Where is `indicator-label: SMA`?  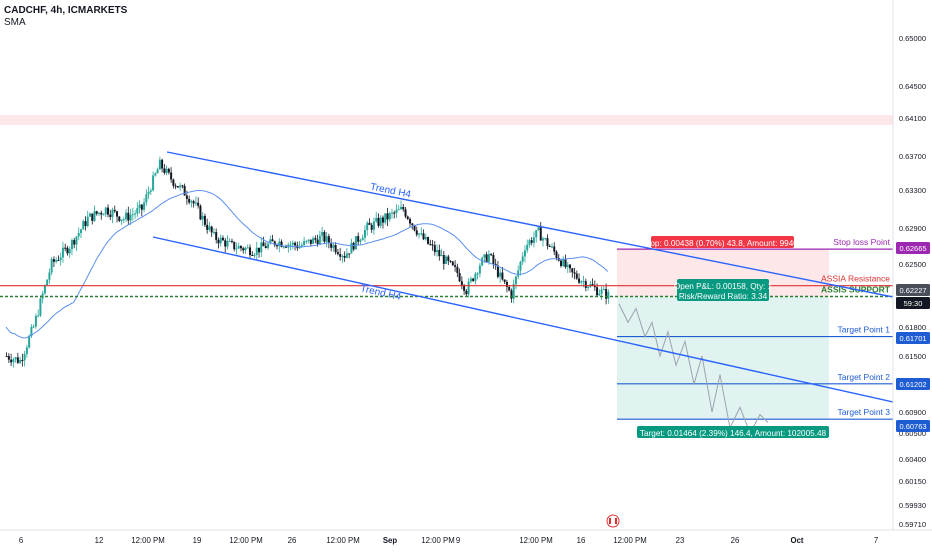
indicator-label: SMA is located at coordinates (15, 22).